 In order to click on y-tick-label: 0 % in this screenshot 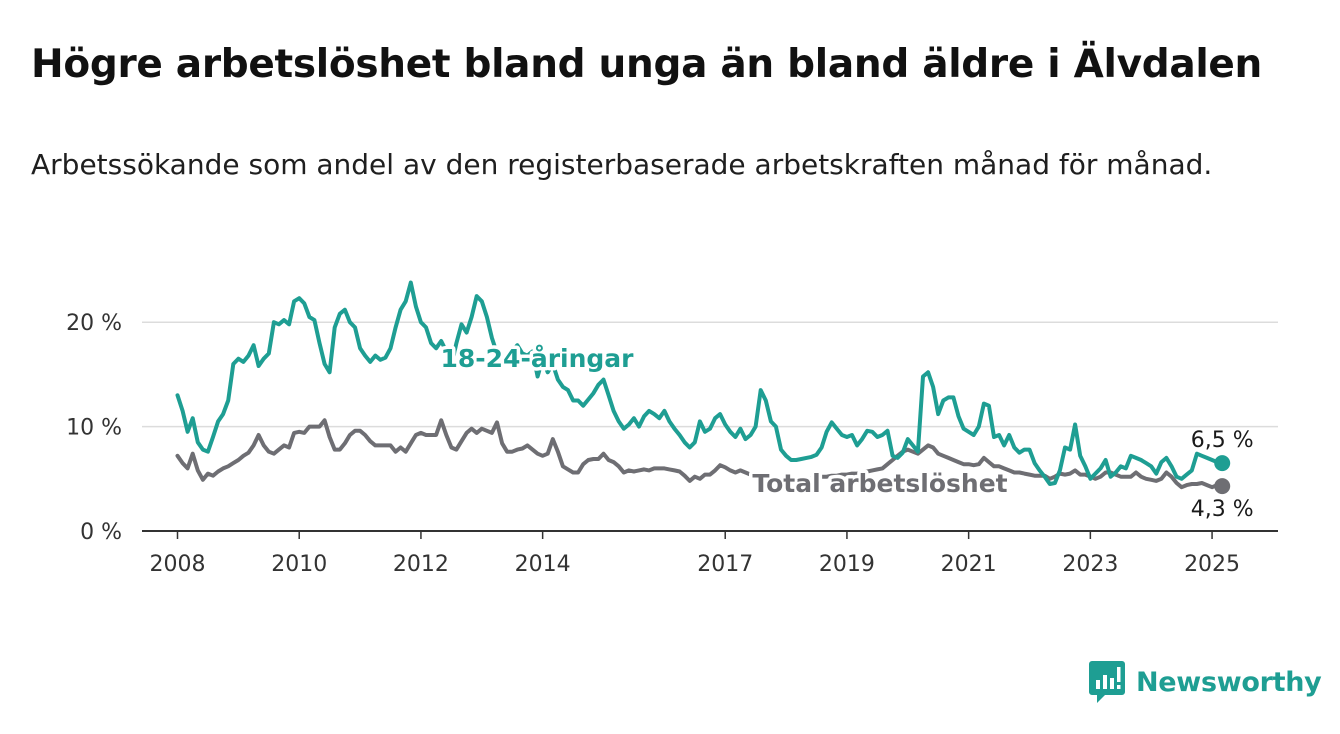, I will do `click(101, 532)`.